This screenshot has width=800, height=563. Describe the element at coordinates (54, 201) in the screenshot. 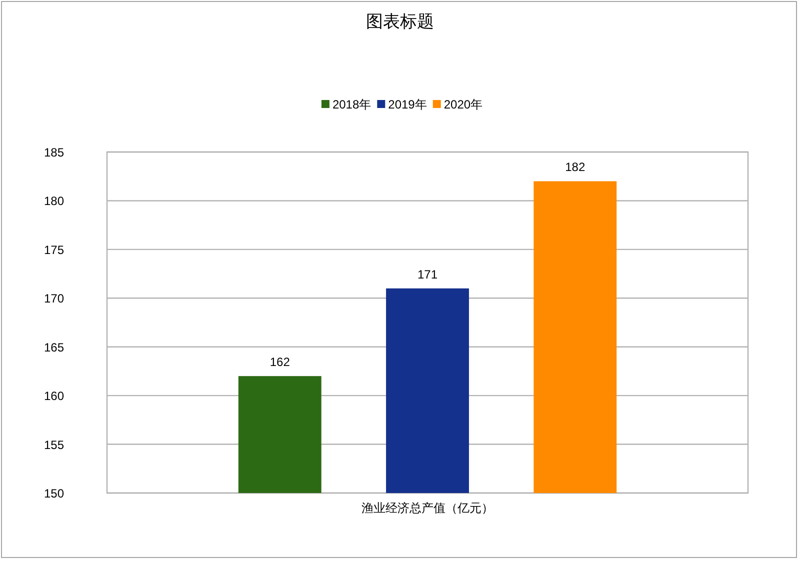

I see `y-tick-label: 180` at that location.